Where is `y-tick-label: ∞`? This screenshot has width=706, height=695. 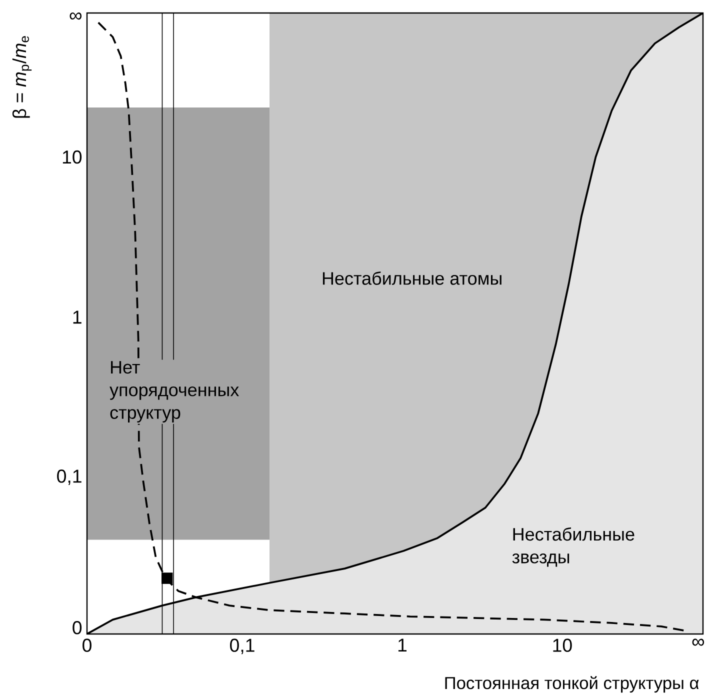 y-tick-label: ∞ is located at coordinates (76, 16).